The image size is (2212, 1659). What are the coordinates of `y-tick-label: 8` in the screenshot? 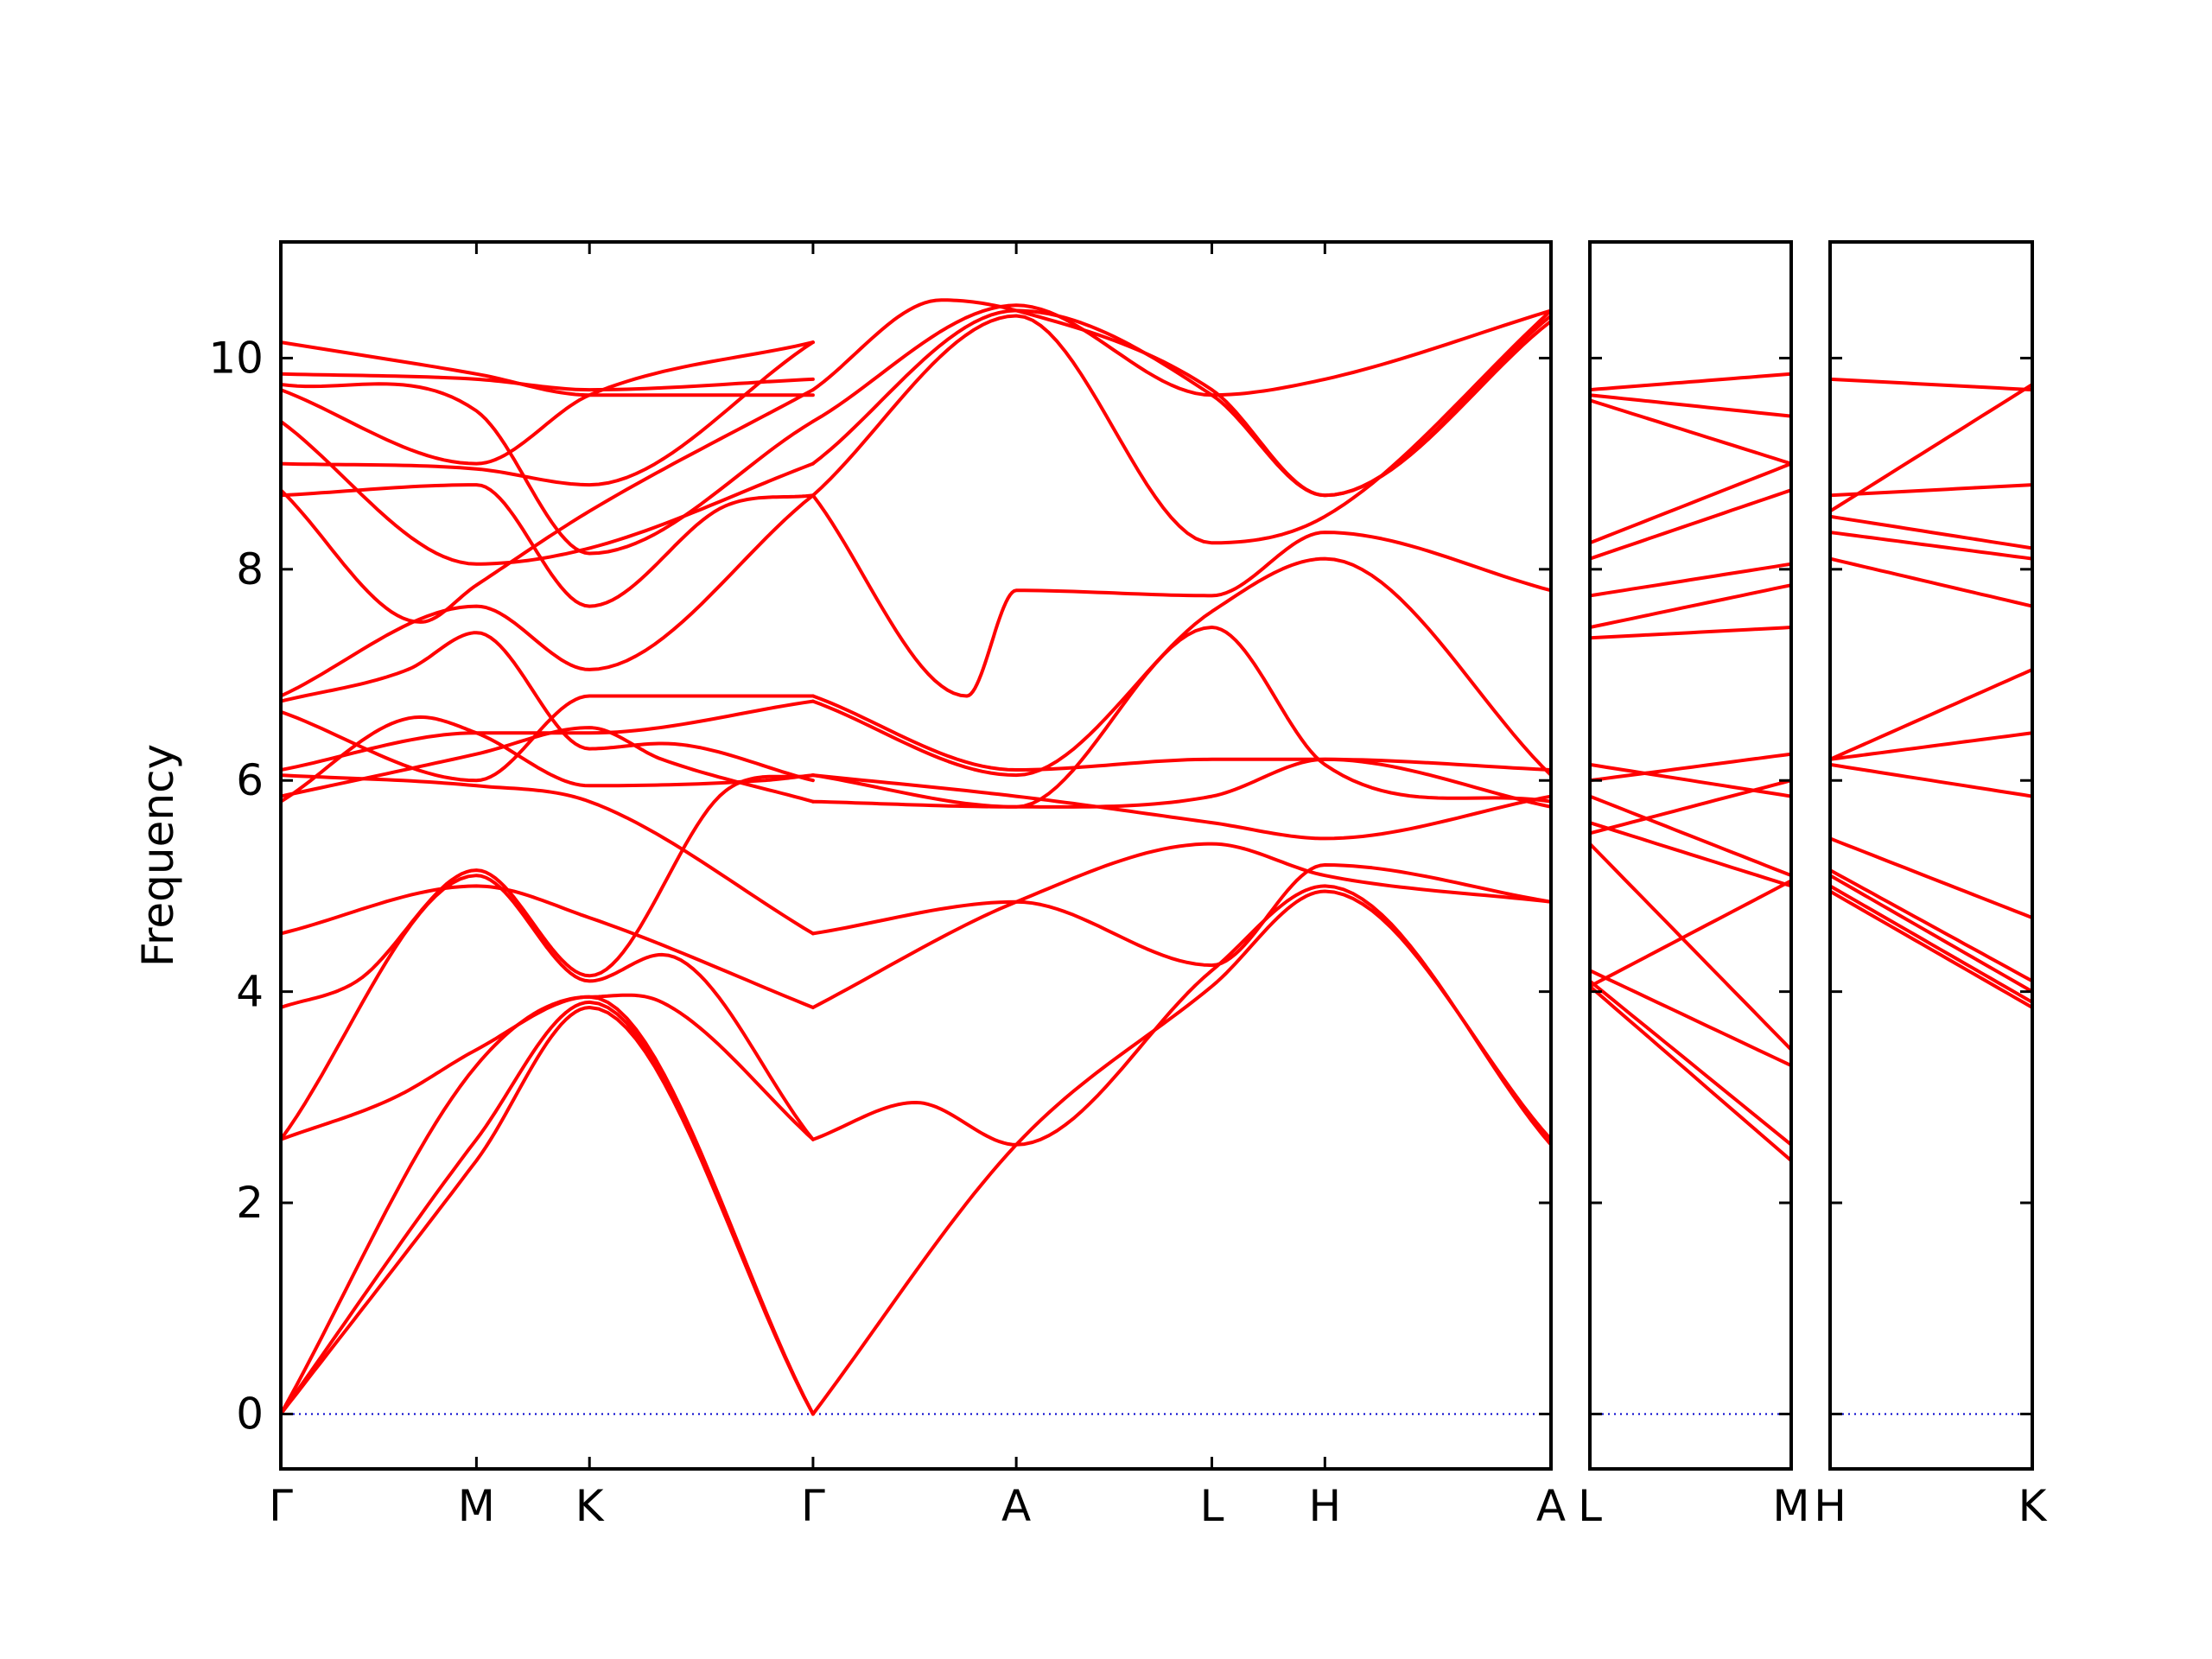 It's located at (250, 569).